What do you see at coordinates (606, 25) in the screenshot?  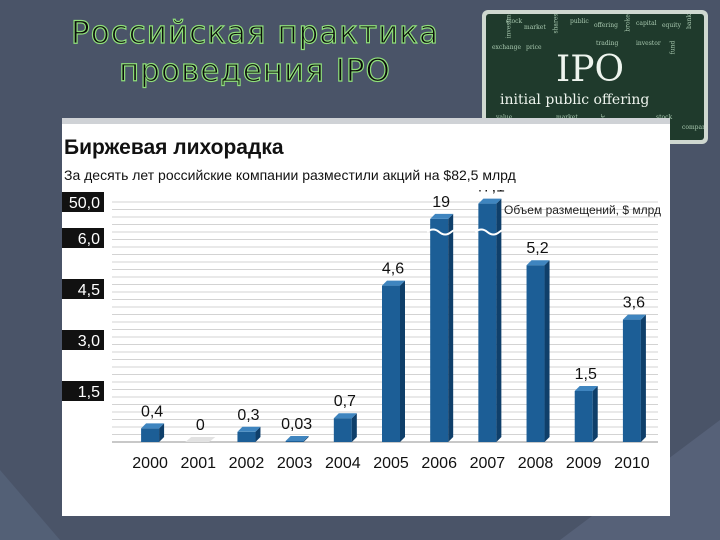 I see `ipo-cloud-word: offering` at bounding box center [606, 25].